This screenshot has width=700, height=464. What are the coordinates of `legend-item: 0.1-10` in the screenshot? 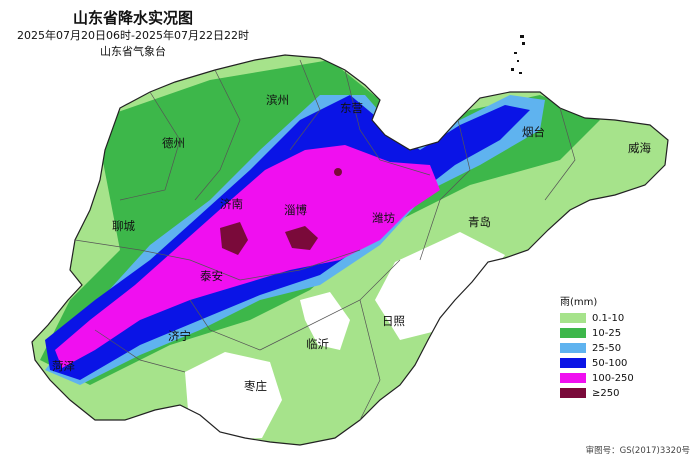 It's located at (615, 318).